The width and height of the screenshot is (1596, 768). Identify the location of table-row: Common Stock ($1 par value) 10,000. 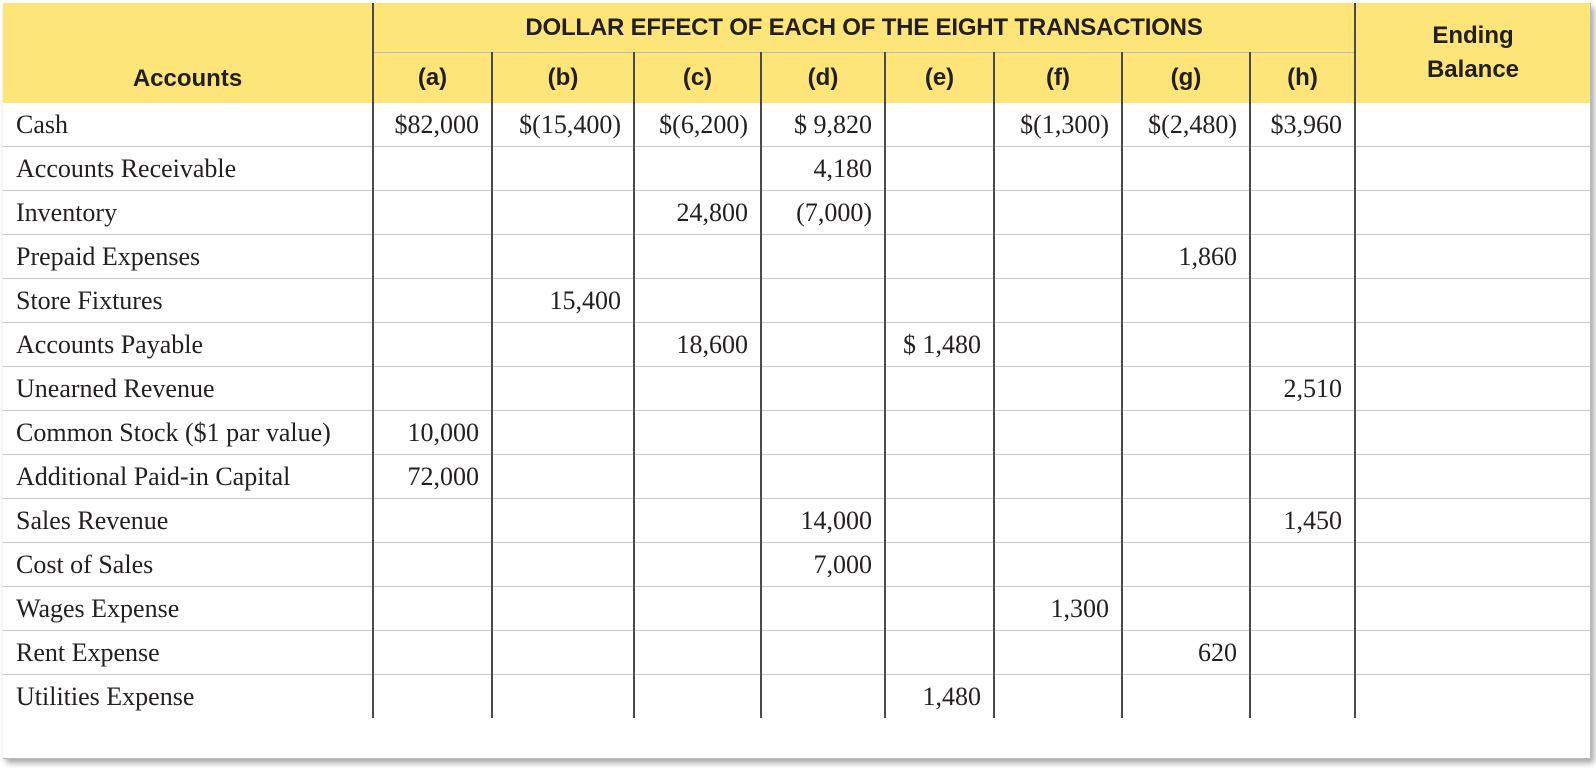
(796, 432).